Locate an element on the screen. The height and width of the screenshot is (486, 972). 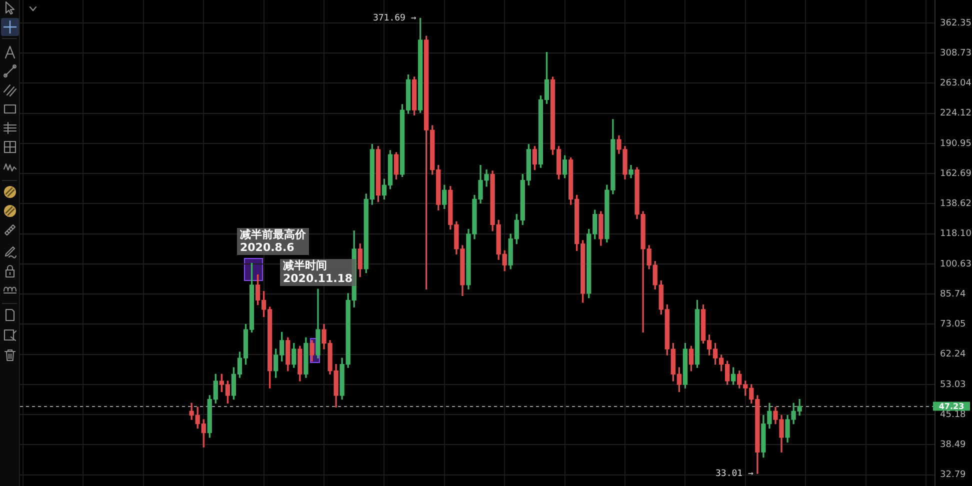
y-tick-label: 62.24 is located at coordinates (953, 355).